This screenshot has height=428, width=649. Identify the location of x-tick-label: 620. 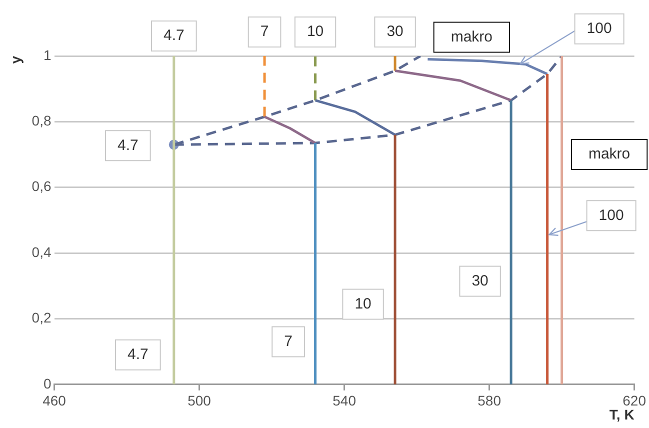
(634, 400).